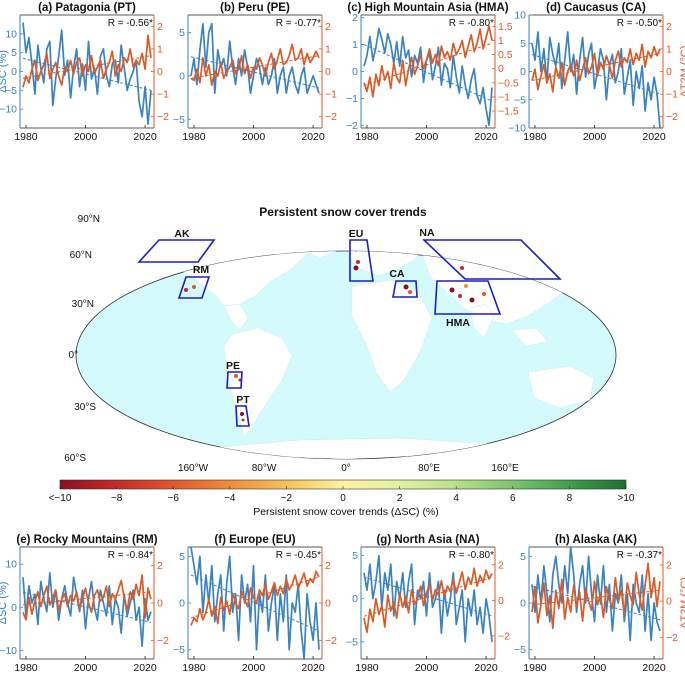 Image resolution: width=685 pixels, height=685 pixels. Describe the element at coordinates (352, 126) in the screenshot. I see `y-tick-label-left: −2` at that location.